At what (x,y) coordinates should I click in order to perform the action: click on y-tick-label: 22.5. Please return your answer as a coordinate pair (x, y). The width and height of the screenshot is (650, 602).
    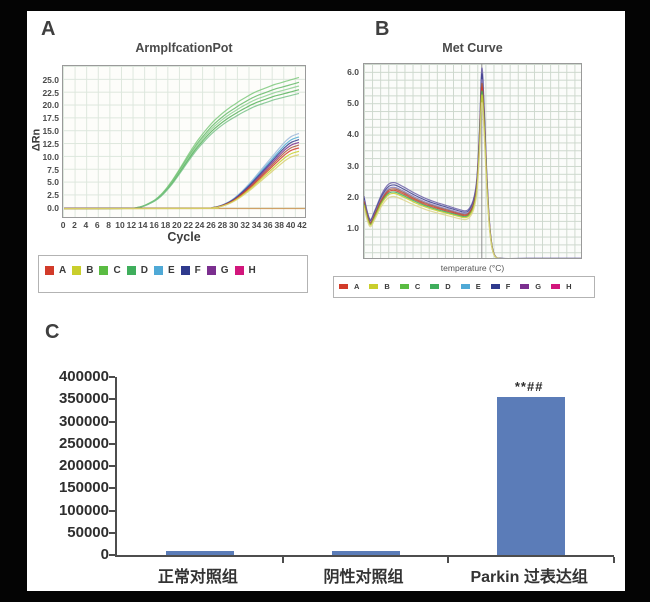
    Looking at the image, I should click on (50, 92).